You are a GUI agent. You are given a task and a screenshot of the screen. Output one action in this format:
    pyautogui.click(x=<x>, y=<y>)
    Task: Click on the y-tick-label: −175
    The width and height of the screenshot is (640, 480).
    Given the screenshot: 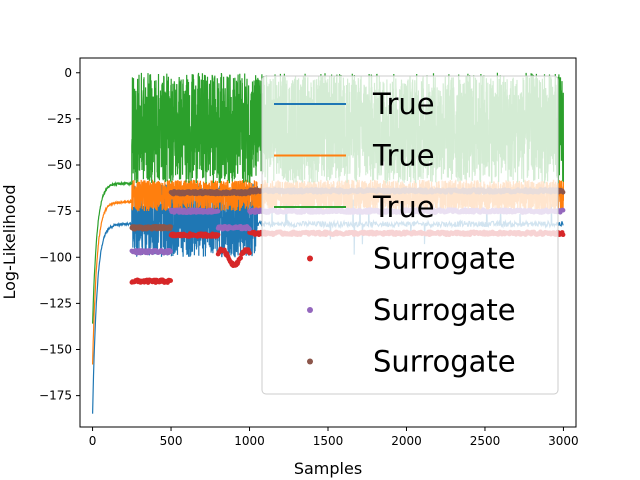 What is the action you would take?
    pyautogui.click(x=55, y=396)
    